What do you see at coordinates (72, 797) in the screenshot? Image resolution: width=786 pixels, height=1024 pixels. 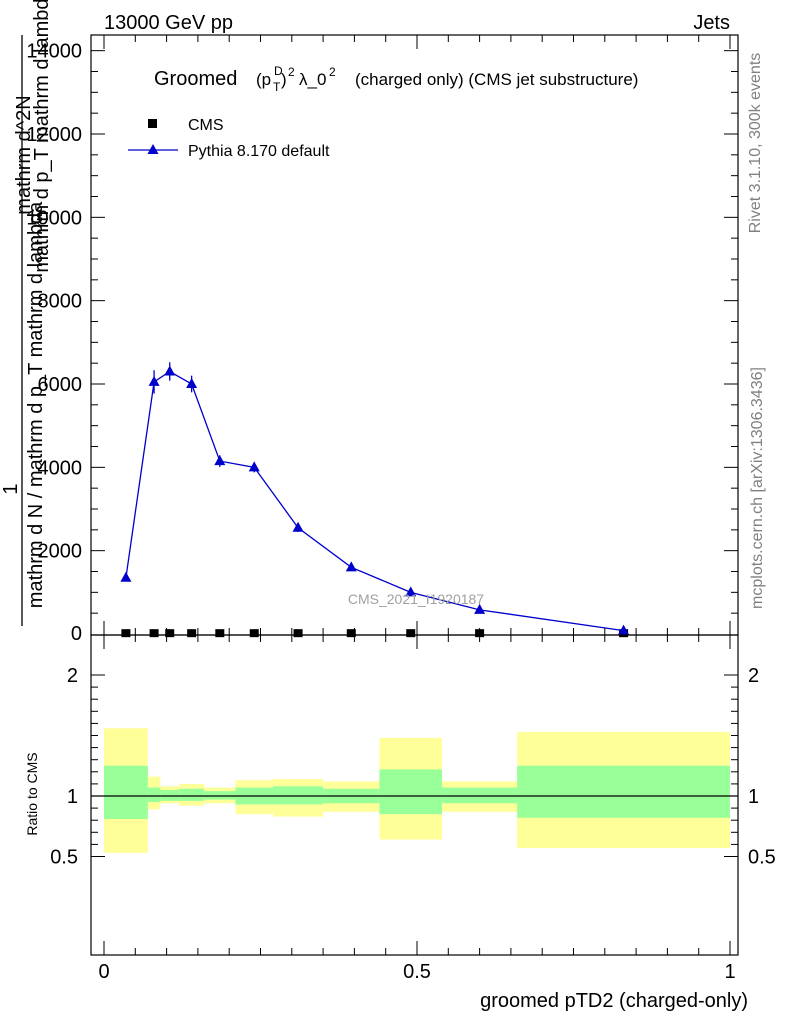 I see `ratio-y-tick-label: 1` at bounding box center [72, 797].